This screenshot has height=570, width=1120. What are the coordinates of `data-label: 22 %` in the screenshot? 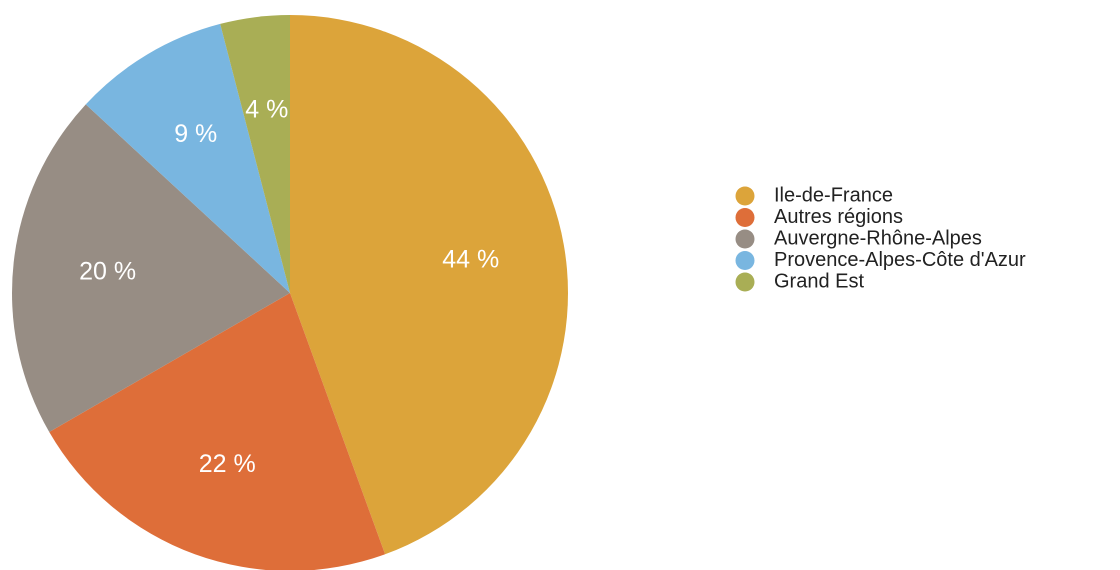 It's located at (227, 464).